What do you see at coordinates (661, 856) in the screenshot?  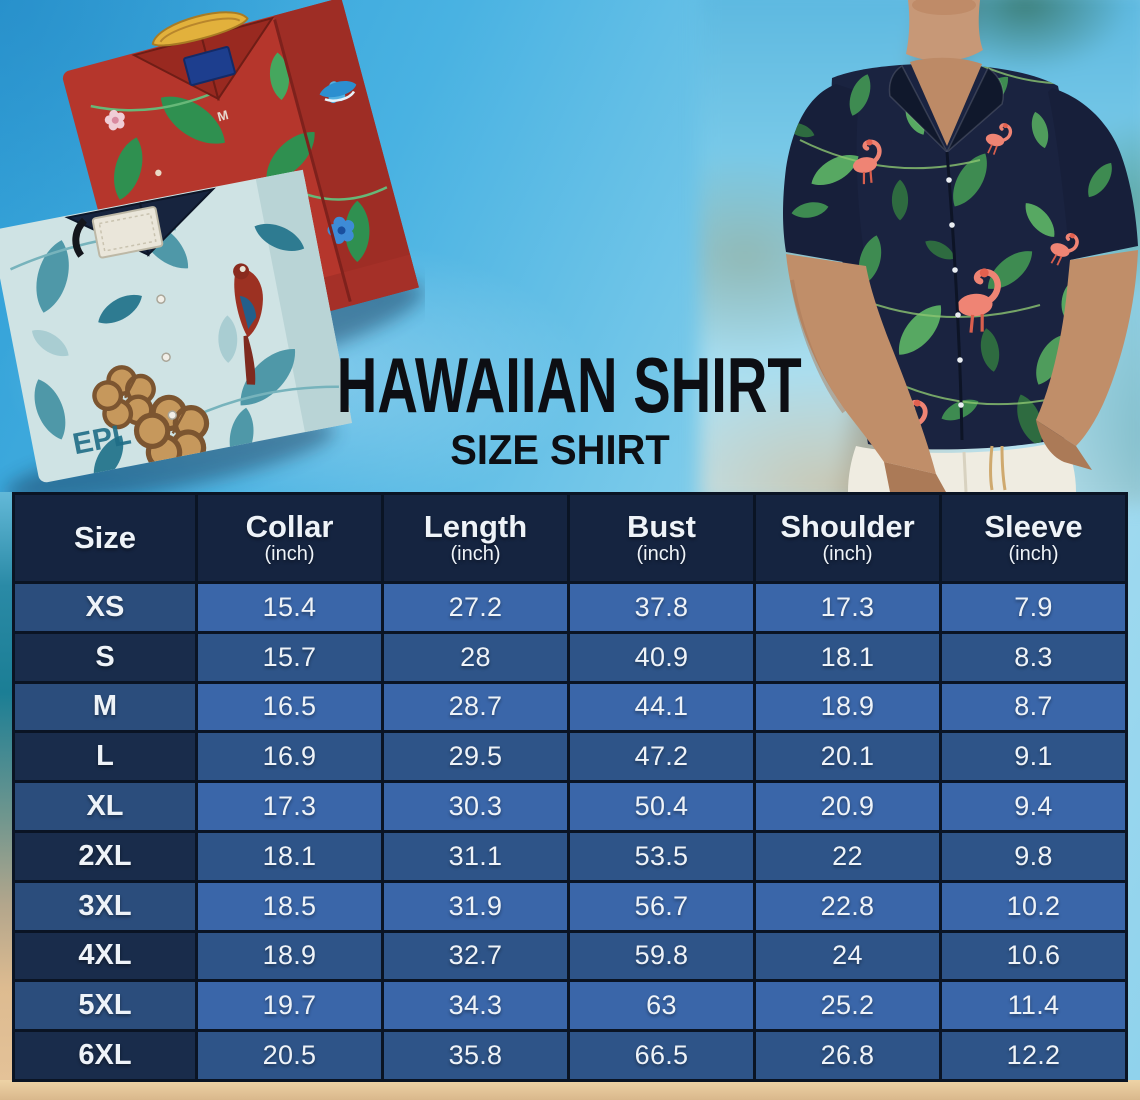 I see `value-cell: 53.5` at bounding box center [661, 856].